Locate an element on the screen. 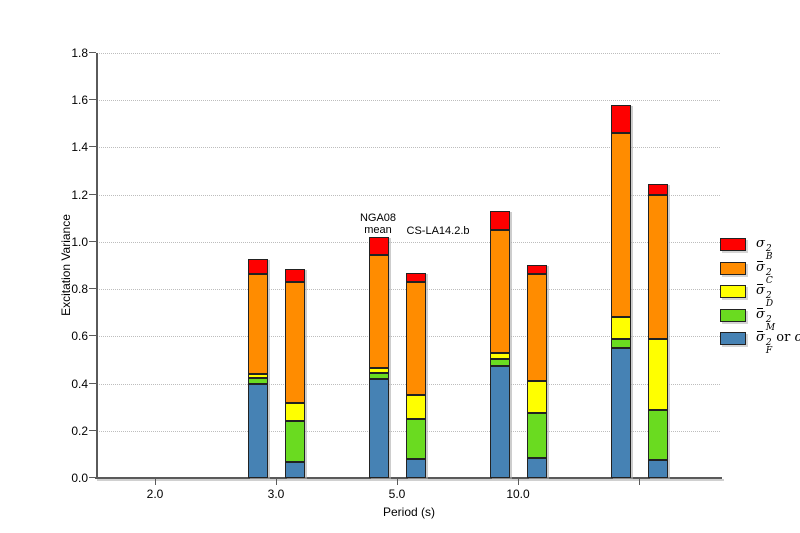 This screenshot has width=800, height=533. x-tick-label: 10.0 is located at coordinates (518, 494).